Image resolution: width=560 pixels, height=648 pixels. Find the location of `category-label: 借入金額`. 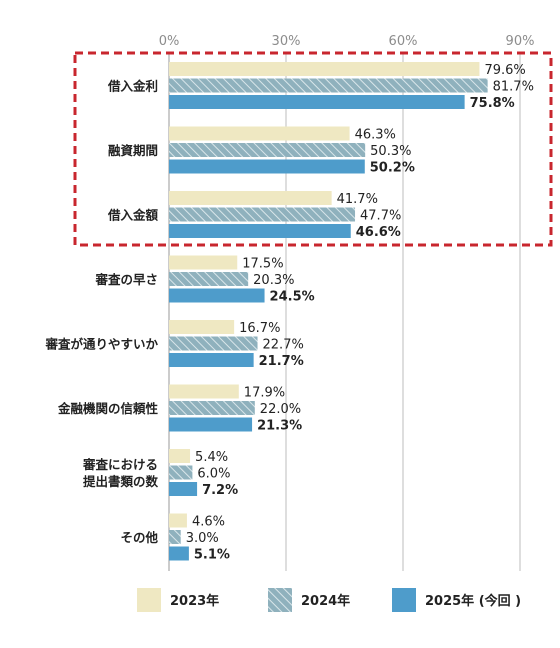

category-label: 借入金額 is located at coordinates (133, 215).